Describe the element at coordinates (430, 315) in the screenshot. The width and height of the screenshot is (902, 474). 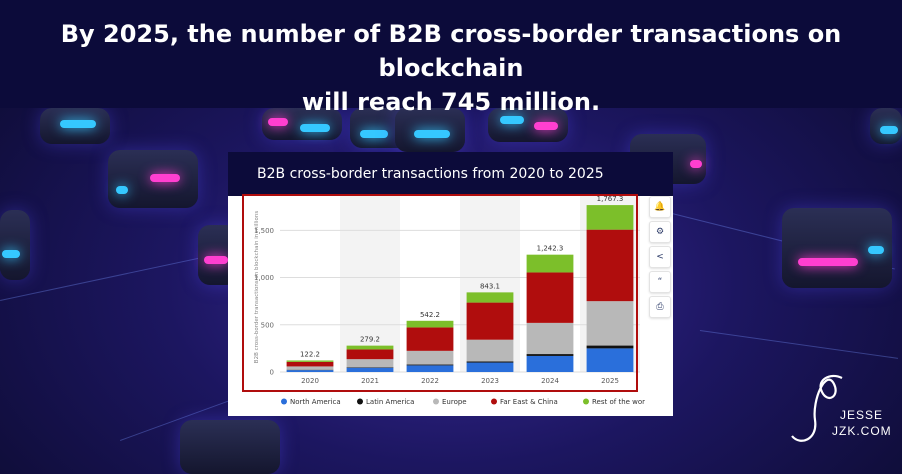
I see `data-label: 542.2` at that location.